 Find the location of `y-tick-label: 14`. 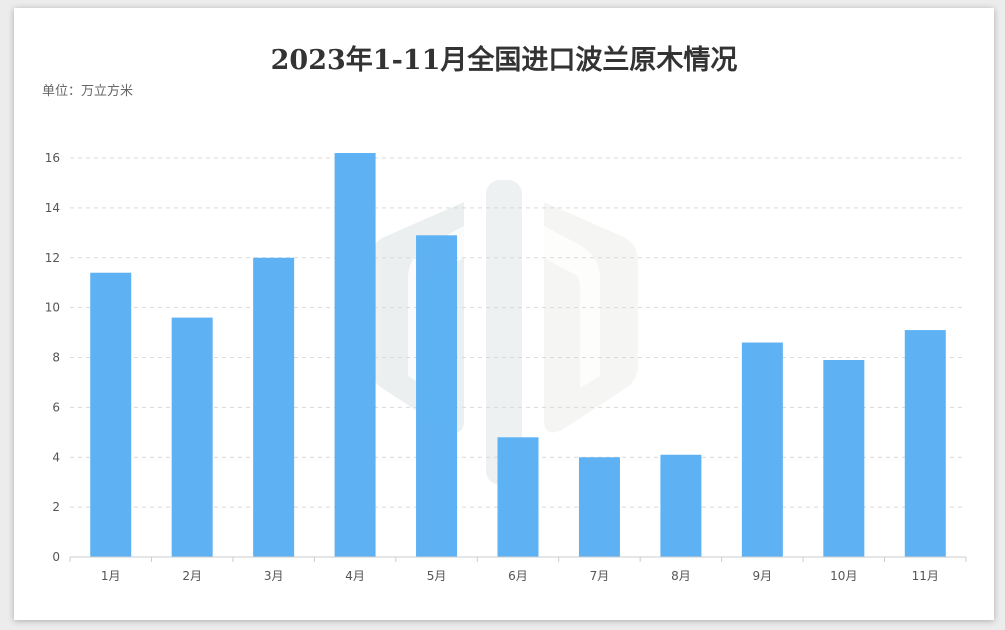

y-tick-label: 14 is located at coordinates (52, 208).